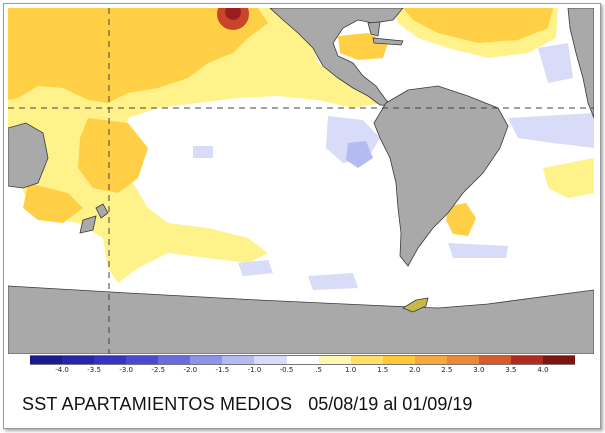 The height and width of the screenshot is (433, 605). Describe the element at coordinates (53, 203) in the screenshot. I see `warm-anomaly-south-pacific-core` at that location.